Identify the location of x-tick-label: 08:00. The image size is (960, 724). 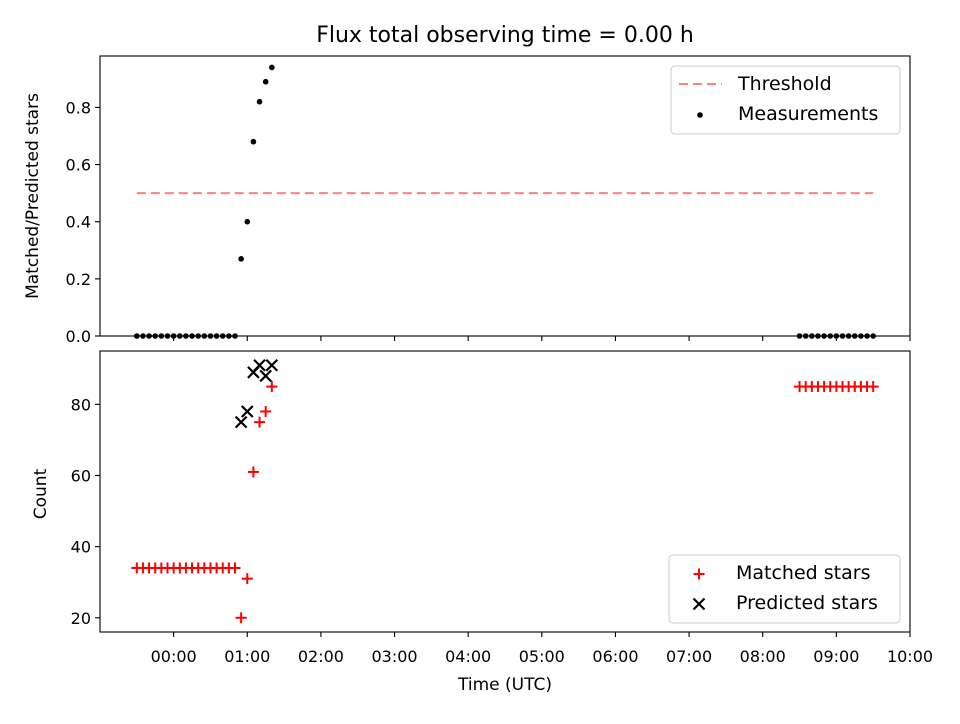
(763, 656).